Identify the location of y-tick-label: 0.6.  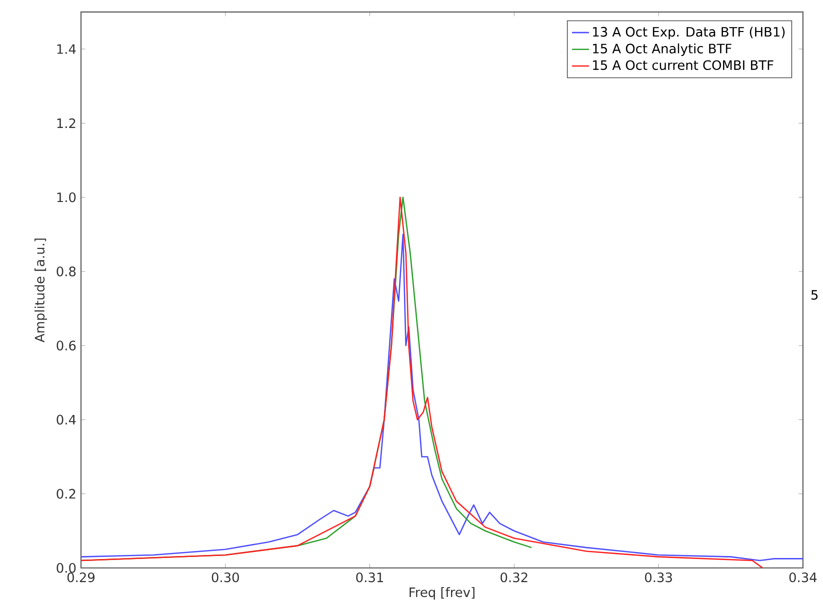
(66, 345).